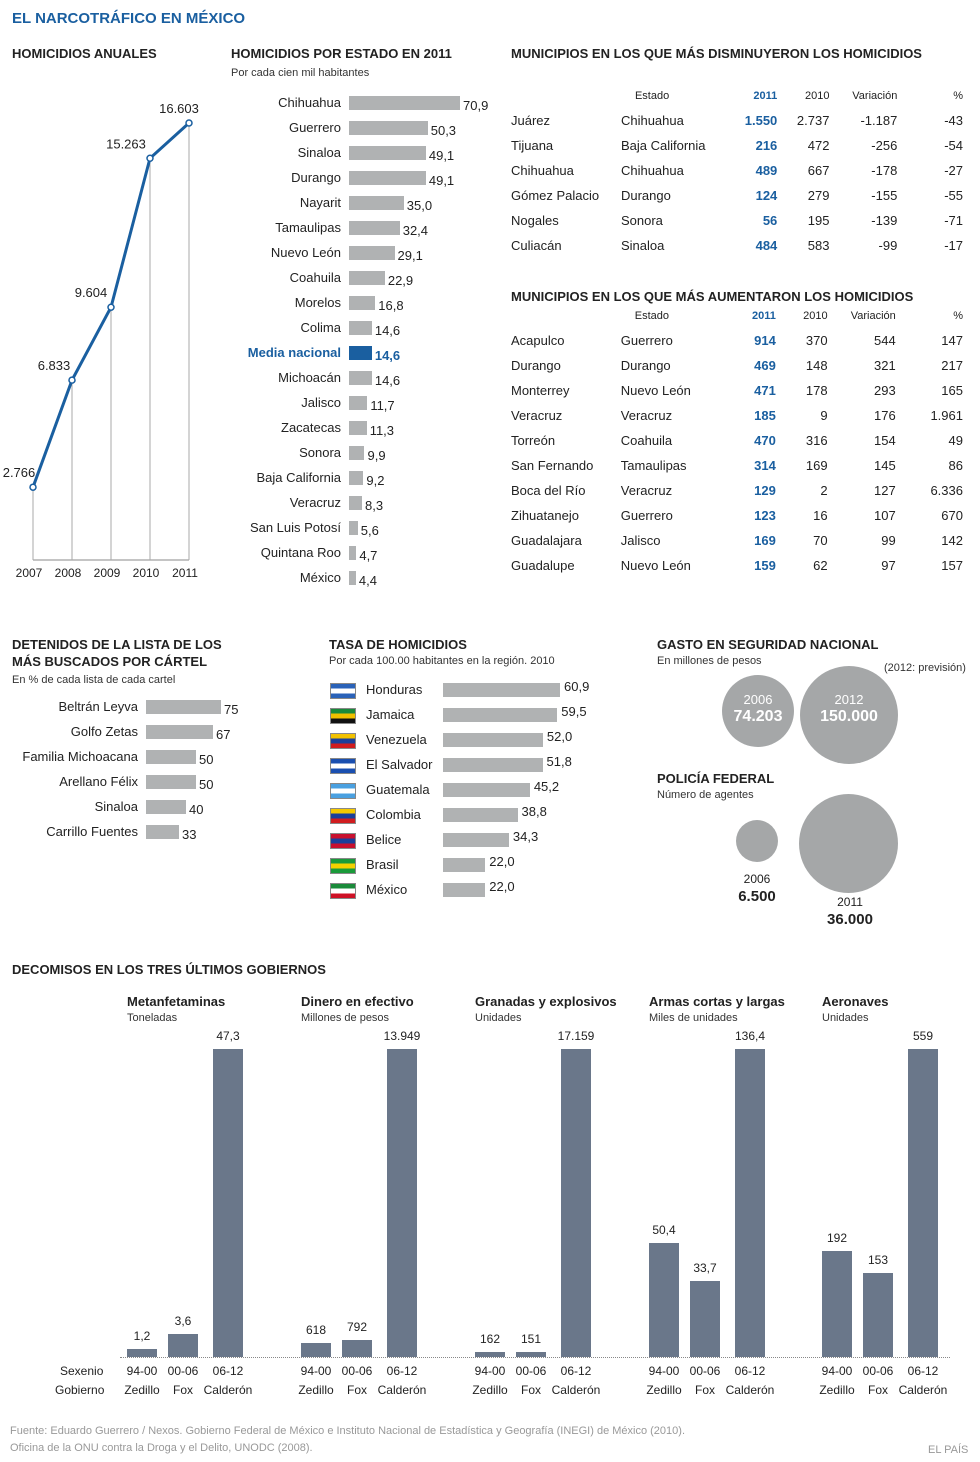 The height and width of the screenshot is (1462, 980). Describe the element at coordinates (655, 390) in the screenshot. I see `table-cell: Nuevo León` at that location.